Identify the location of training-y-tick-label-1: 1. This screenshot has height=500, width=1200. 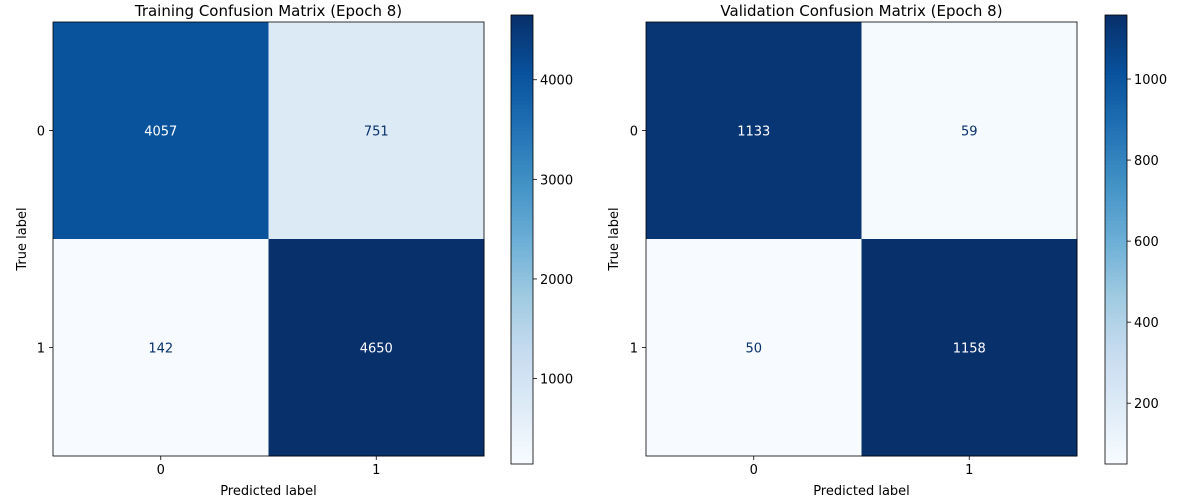
(41, 349).